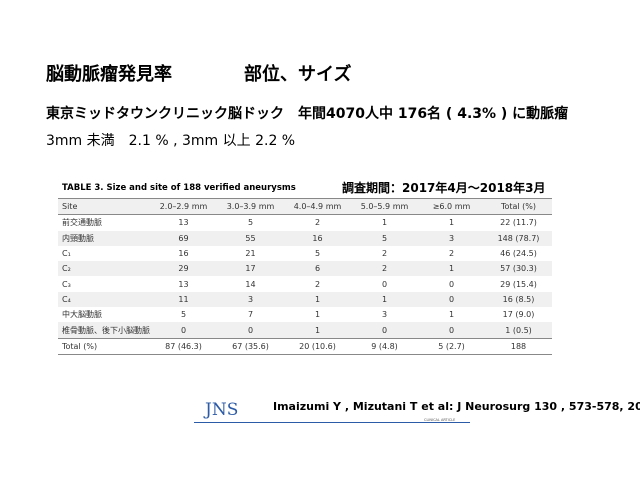 The image size is (640, 480). I want to click on row-label: 椎骨動脈、後下小脳動脈, so click(106, 330).